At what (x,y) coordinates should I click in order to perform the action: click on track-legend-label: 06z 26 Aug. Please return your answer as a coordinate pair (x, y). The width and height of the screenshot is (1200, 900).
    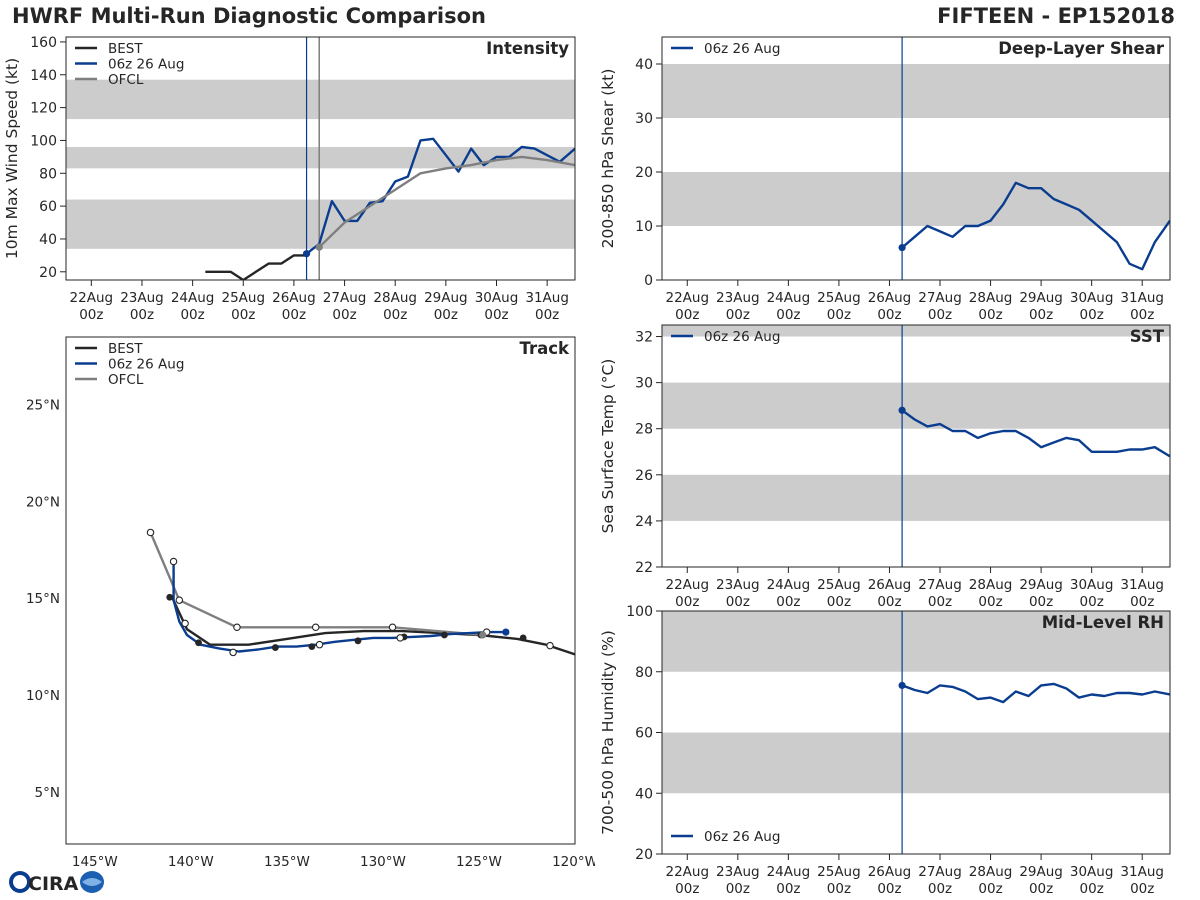
    Looking at the image, I should click on (146, 365).